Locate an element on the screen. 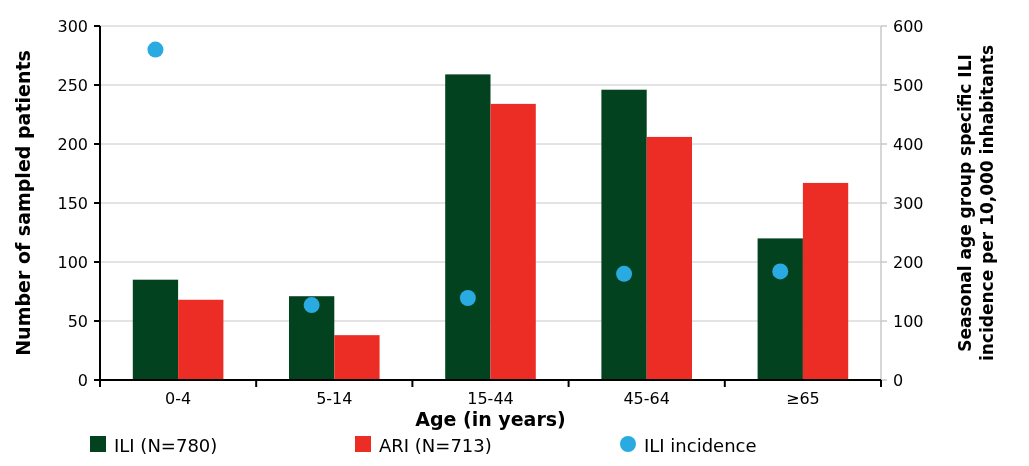  y2-tick-label: 0 is located at coordinates (898, 380).